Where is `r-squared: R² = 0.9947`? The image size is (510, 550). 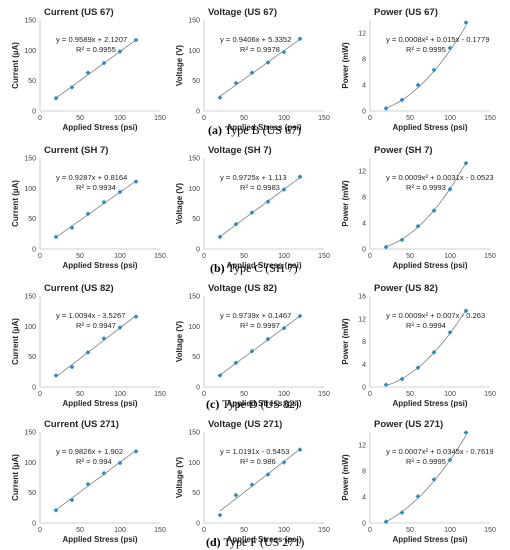
r-squared: R² = 0.9947 is located at coordinates (96, 325).